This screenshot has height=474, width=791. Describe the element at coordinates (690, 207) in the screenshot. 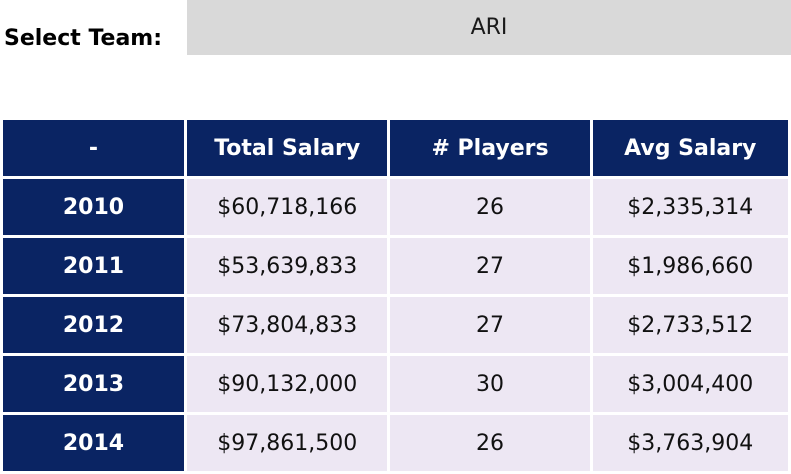

I see `avg-salary-cell: $2,335,314` at that location.